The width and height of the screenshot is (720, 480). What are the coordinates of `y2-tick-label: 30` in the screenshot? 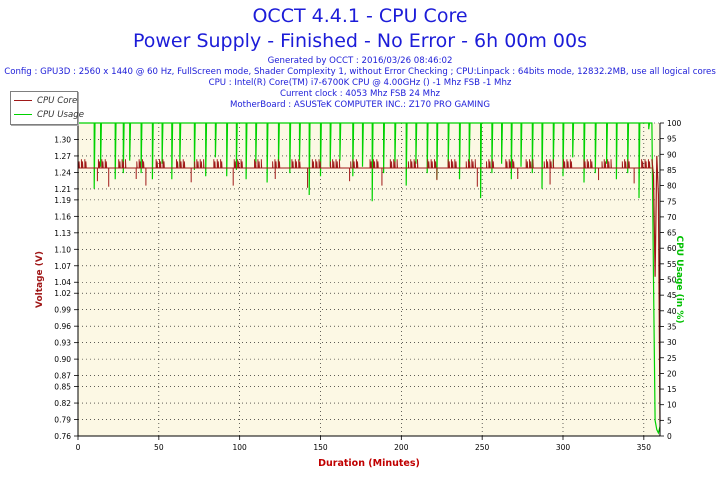 It's located at (672, 342).